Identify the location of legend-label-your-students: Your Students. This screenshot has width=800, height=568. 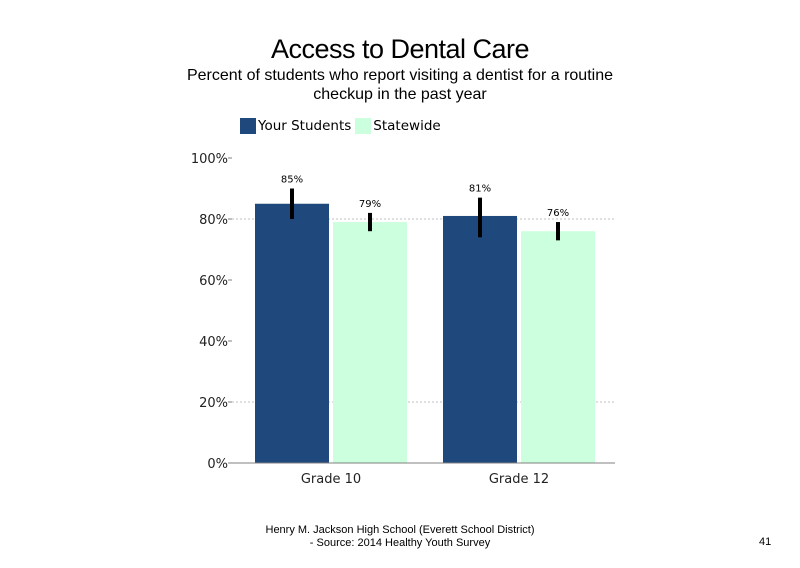
(305, 126).